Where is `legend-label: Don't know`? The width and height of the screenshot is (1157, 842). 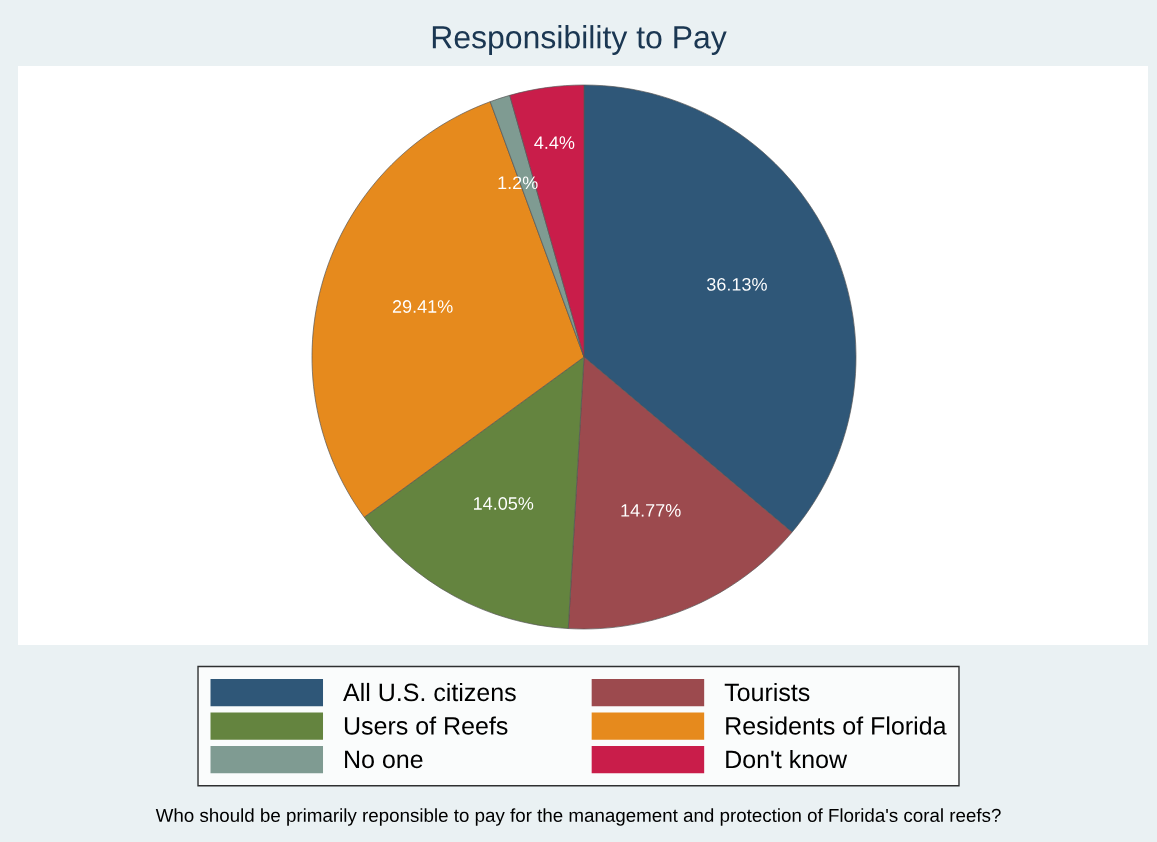 legend-label: Don't know is located at coordinates (787, 759).